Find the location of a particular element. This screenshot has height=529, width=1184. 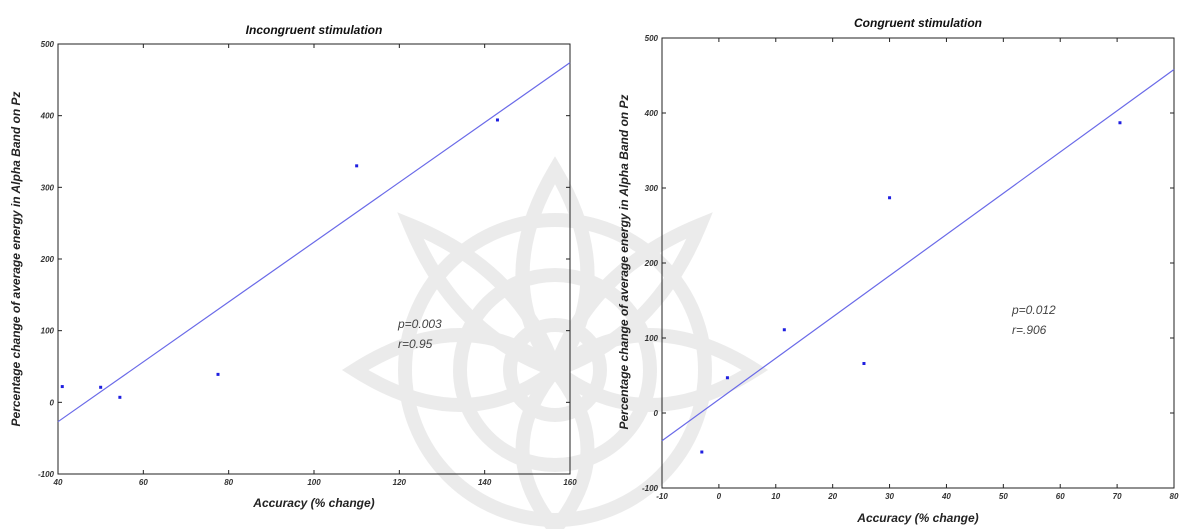

x-tick-label: -10 is located at coordinates (662, 496).